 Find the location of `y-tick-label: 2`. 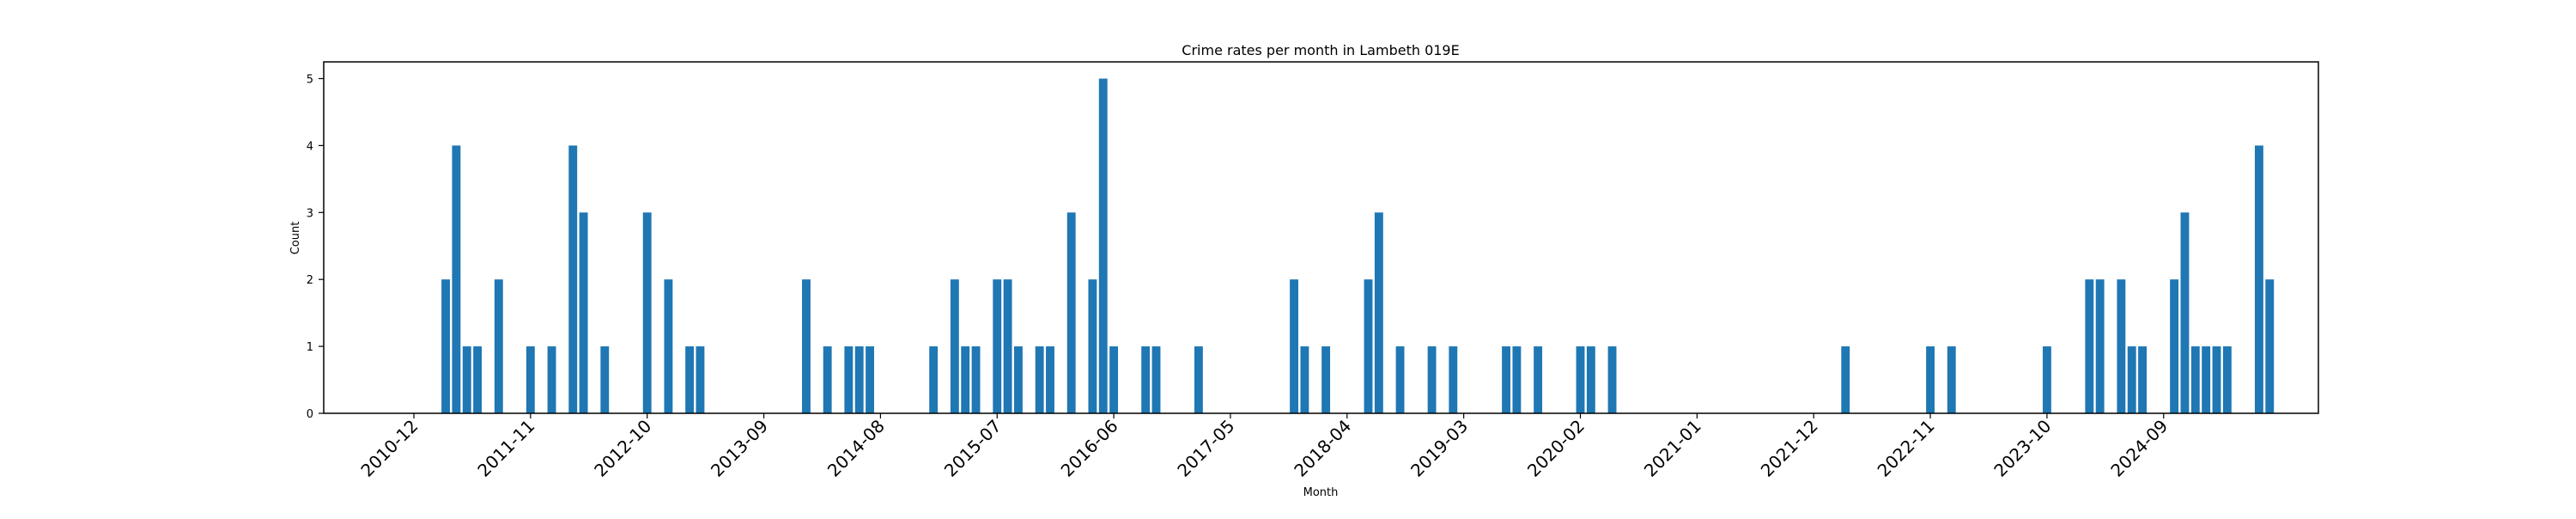

y-tick-label: 2 is located at coordinates (310, 280).